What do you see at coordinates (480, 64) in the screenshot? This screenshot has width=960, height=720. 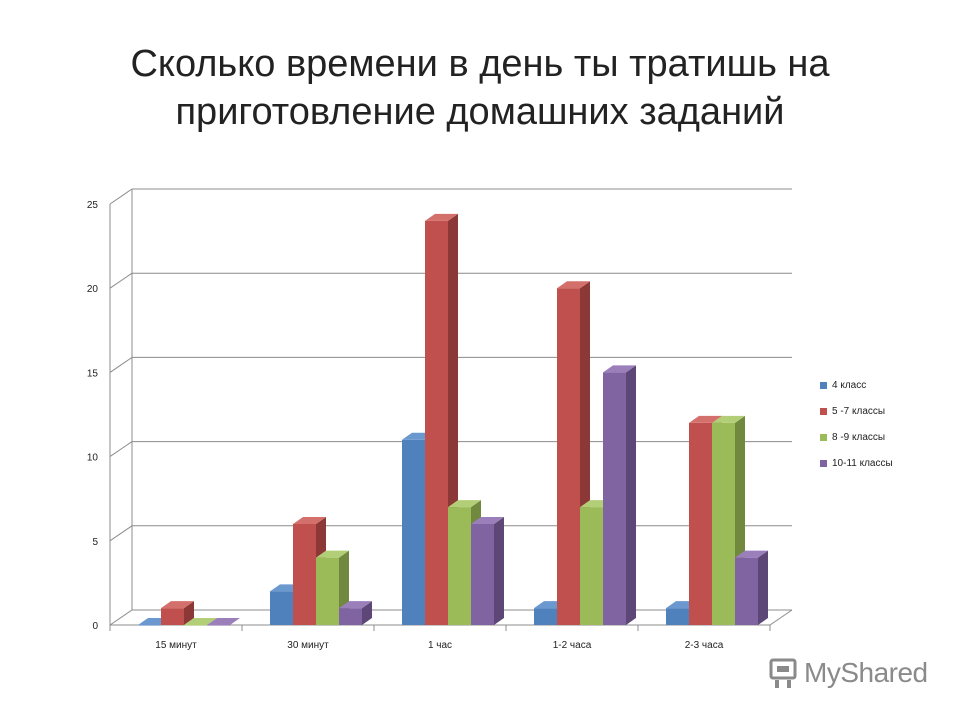 I see `slide-title-line-1: Сколько времени в день ты тратишь на` at bounding box center [480, 64].